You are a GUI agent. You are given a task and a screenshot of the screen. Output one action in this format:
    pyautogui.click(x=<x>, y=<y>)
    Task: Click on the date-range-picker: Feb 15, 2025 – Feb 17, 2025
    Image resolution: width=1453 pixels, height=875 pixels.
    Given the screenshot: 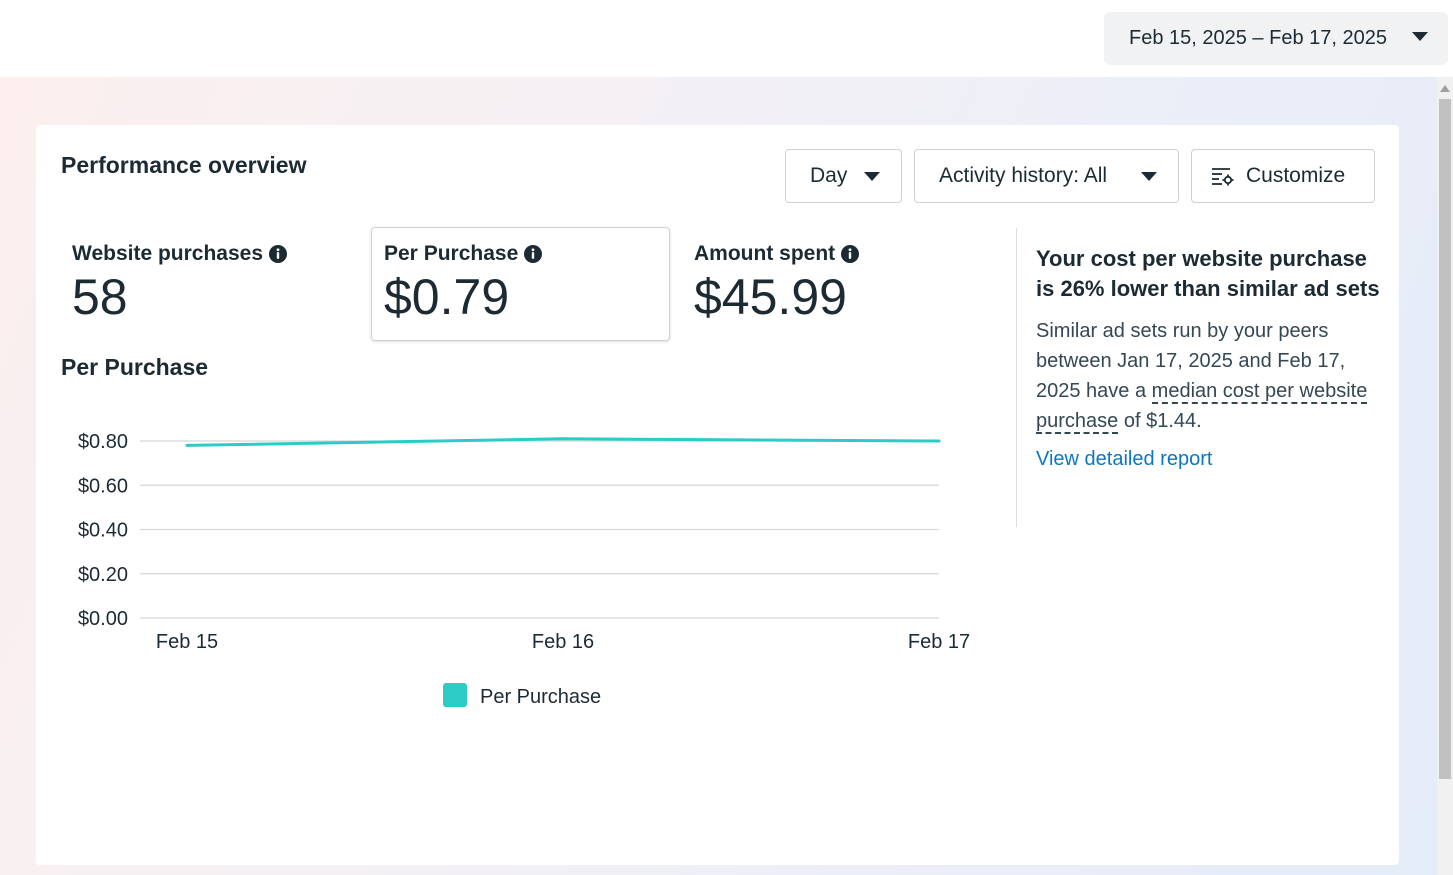 What is the action you would take?
    pyautogui.click(x=1276, y=38)
    